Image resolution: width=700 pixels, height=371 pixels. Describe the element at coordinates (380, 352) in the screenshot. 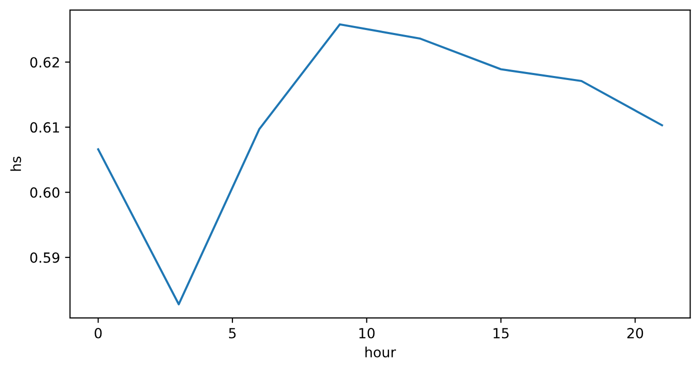

I see `x-axis-title: hour` at that location.